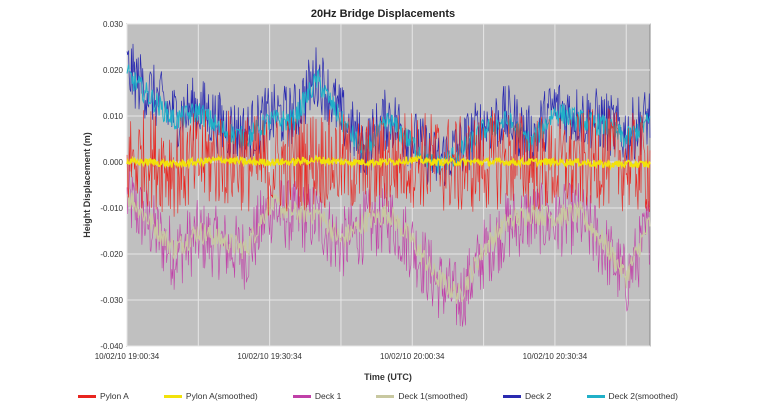 This screenshot has width=768, height=411. Describe the element at coordinates (127, 356) in the screenshot. I see `x-tick-label: 10/02/10 19:00:34` at that location.